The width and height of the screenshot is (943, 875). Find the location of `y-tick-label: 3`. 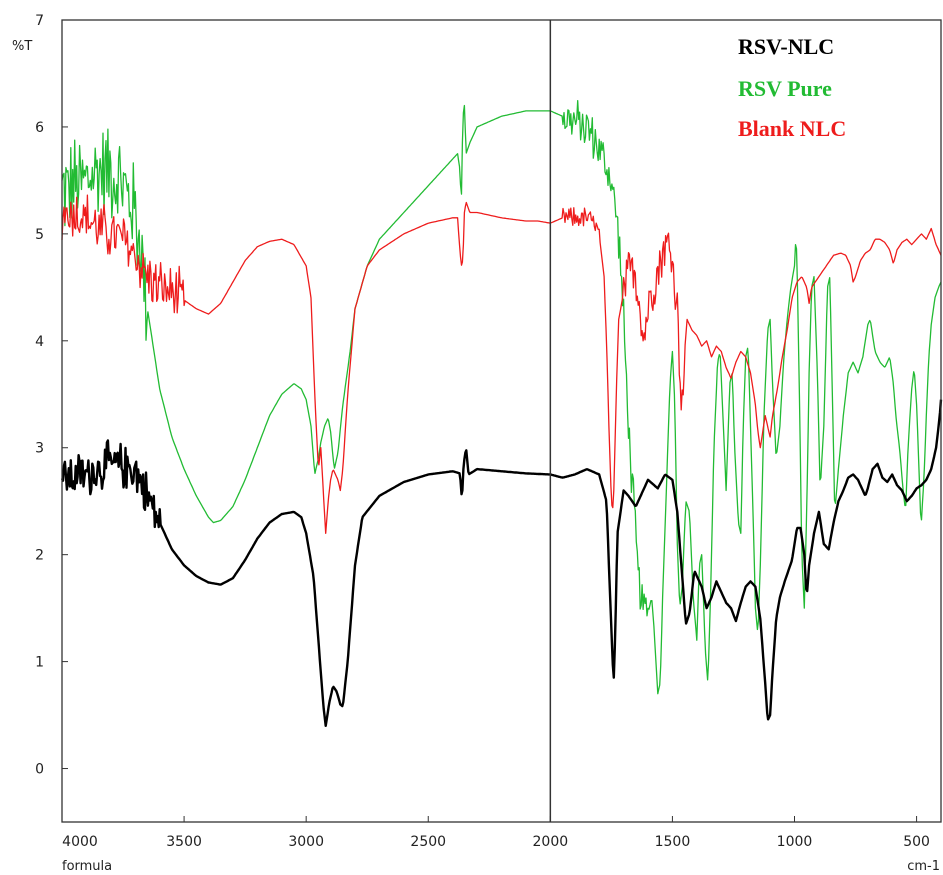

y-tick-label: 3 is located at coordinates (39, 449).